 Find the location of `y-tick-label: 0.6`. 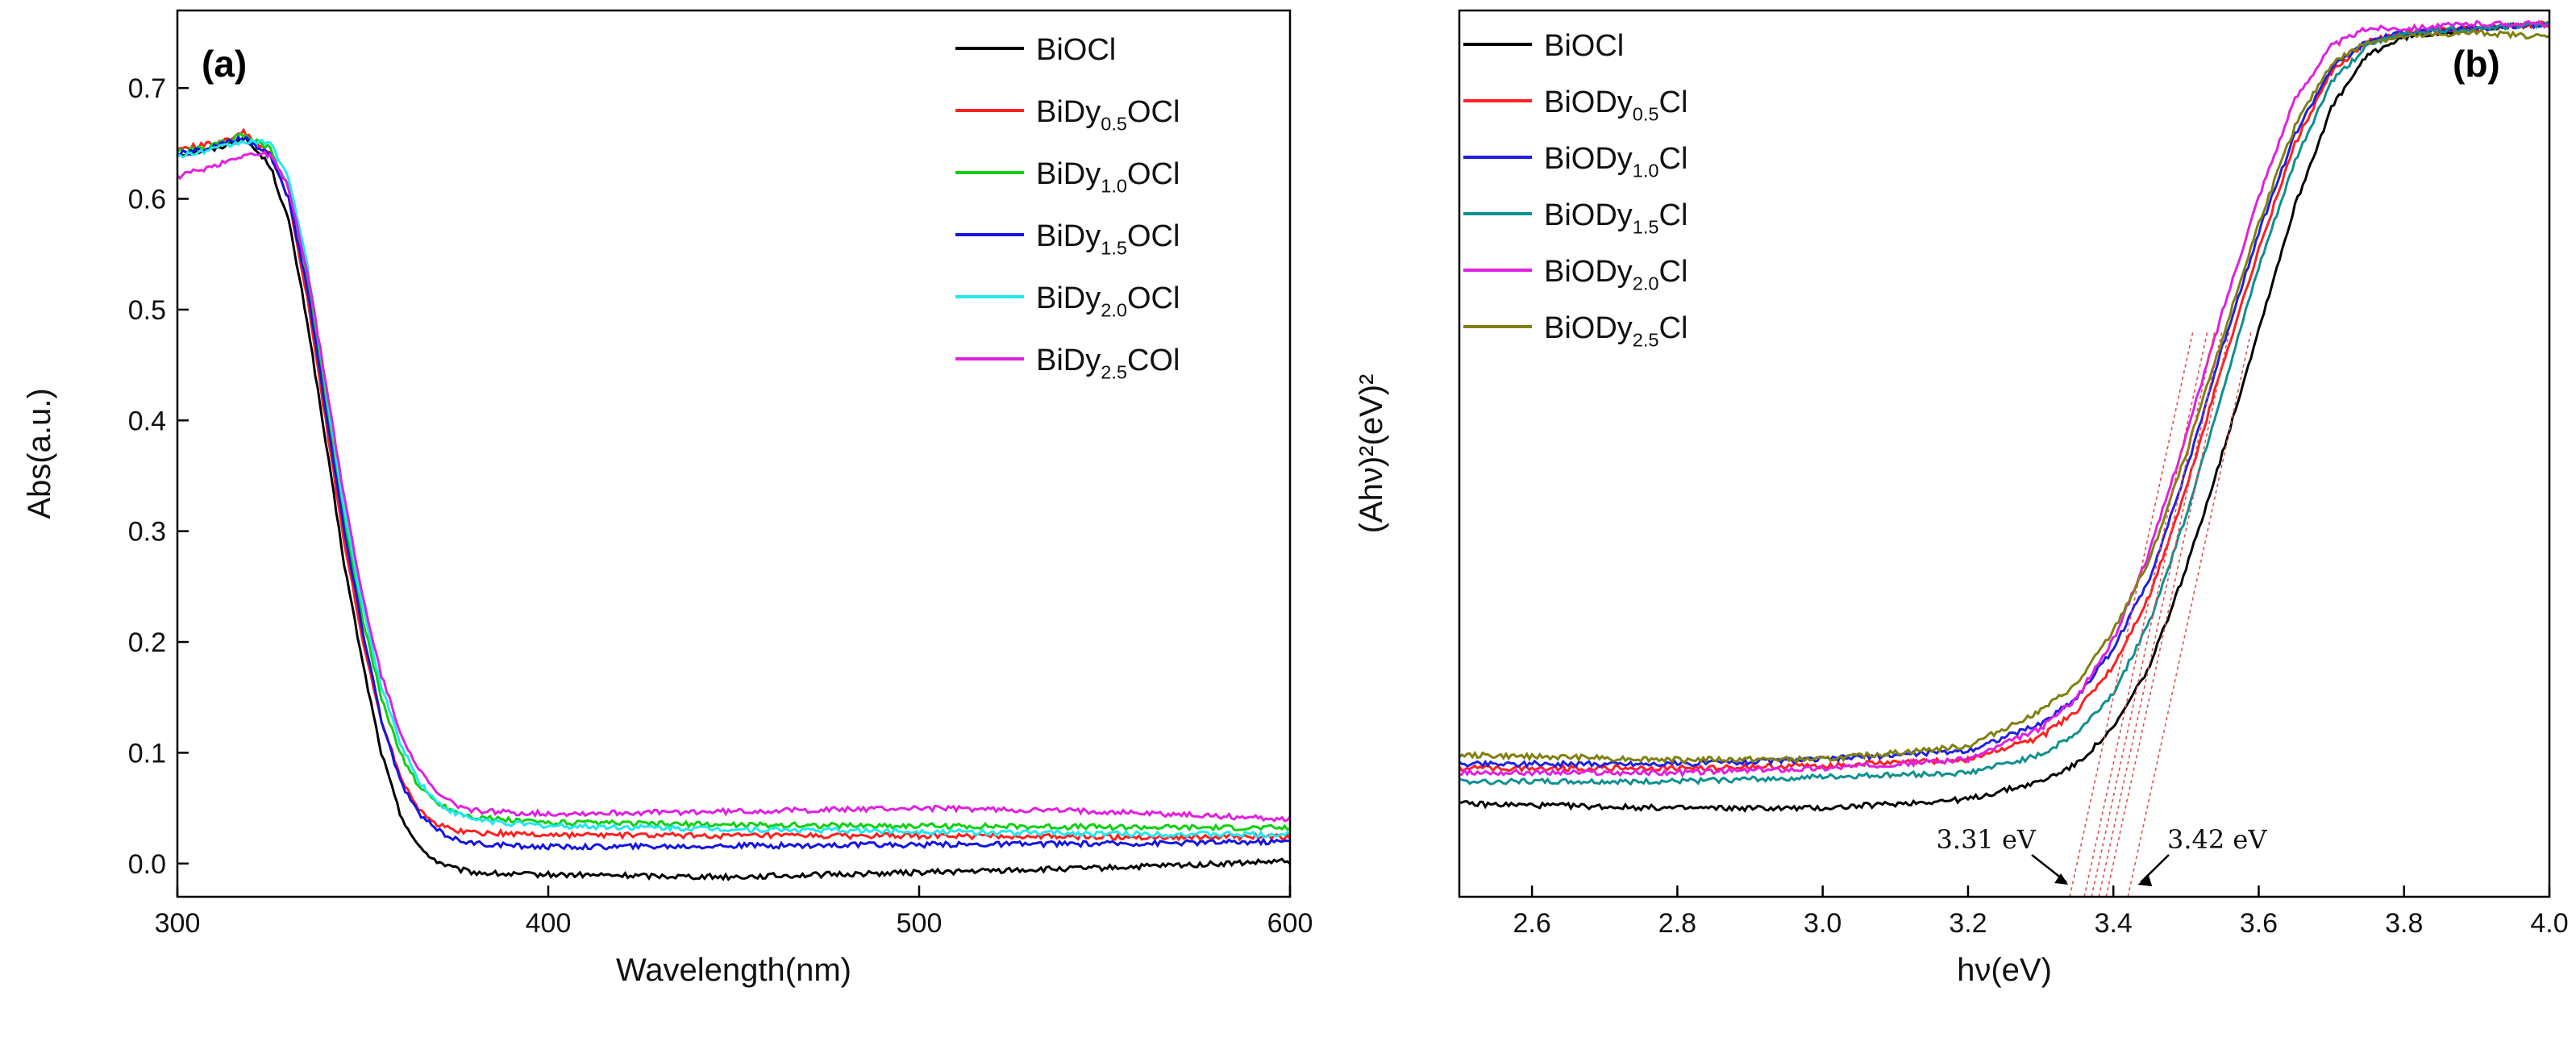

y-tick-label: 0.6 is located at coordinates (147, 200).